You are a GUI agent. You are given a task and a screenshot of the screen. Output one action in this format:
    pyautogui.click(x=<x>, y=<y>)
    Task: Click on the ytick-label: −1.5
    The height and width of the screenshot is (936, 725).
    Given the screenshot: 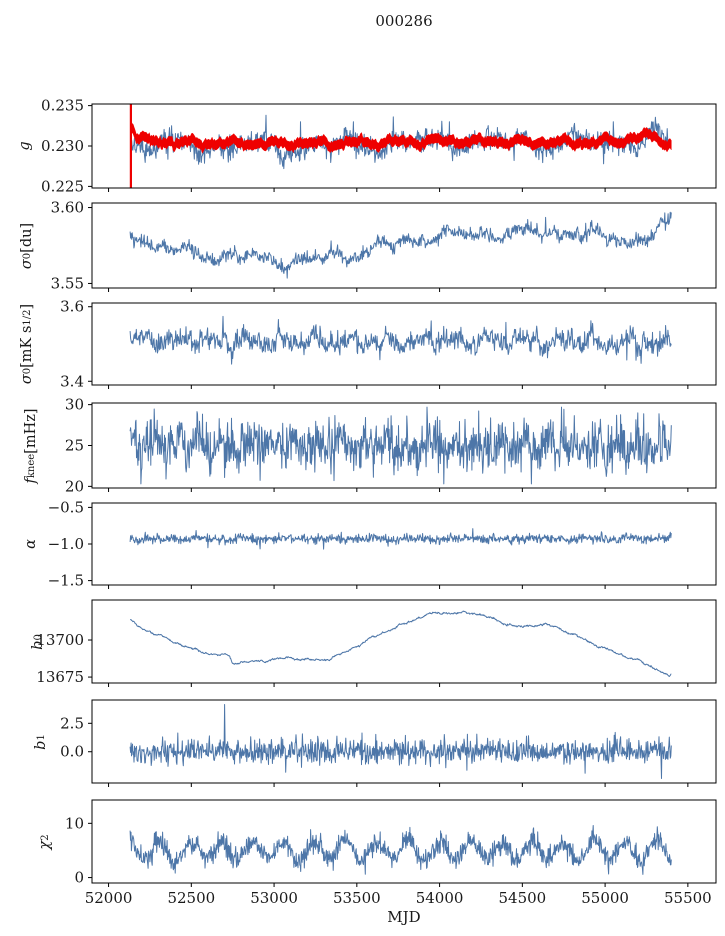 What is the action you would take?
    pyautogui.click(x=66, y=581)
    